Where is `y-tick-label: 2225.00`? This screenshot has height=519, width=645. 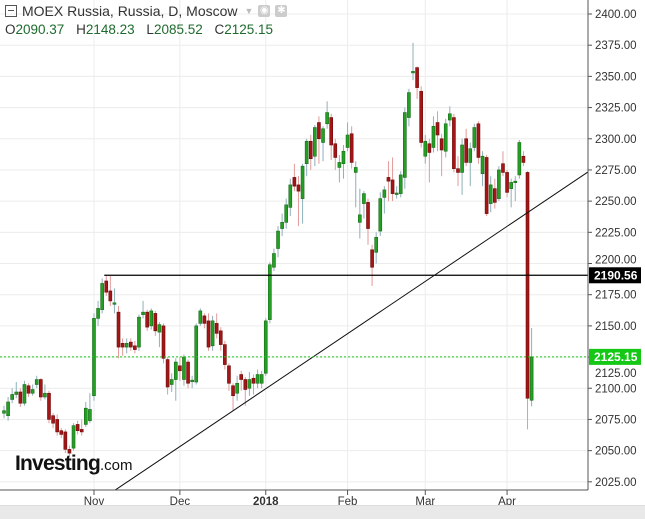
y-tick-label: 2225.00 is located at coordinates (616, 233).